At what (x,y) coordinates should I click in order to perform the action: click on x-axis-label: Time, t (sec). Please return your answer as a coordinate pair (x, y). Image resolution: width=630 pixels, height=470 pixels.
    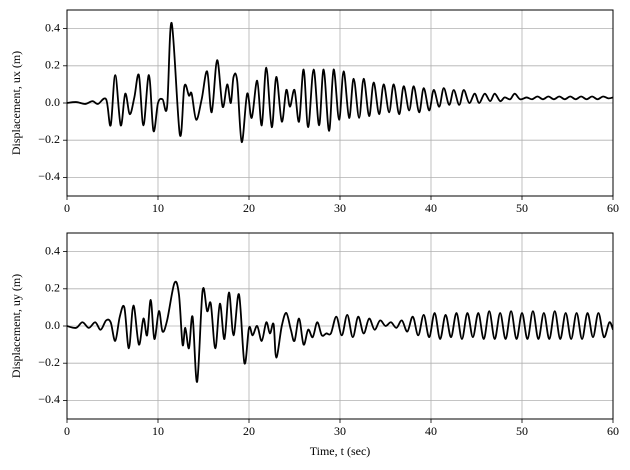
    Looking at the image, I should click on (340, 451).